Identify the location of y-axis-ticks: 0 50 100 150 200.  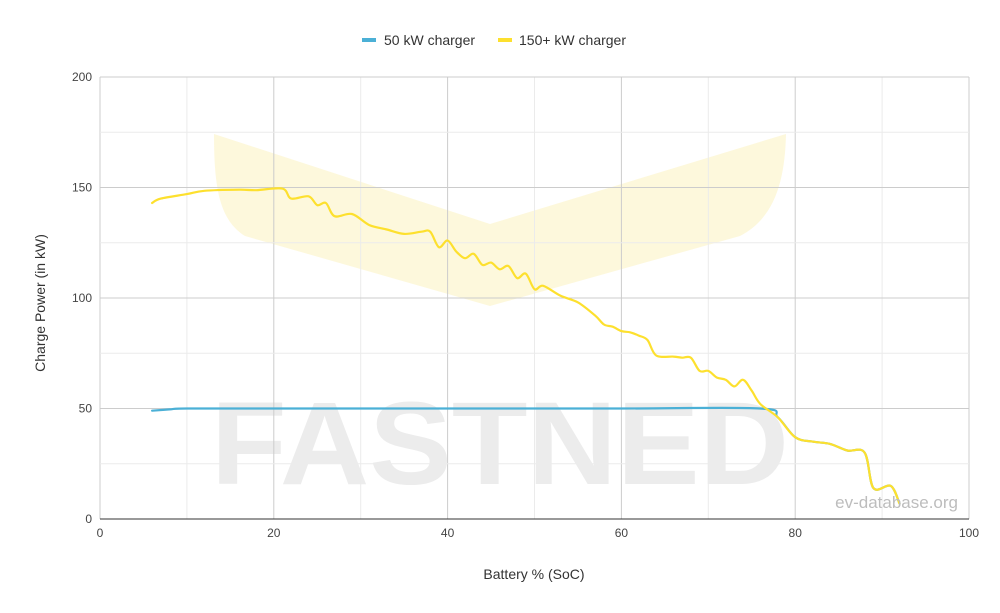
(82, 298).